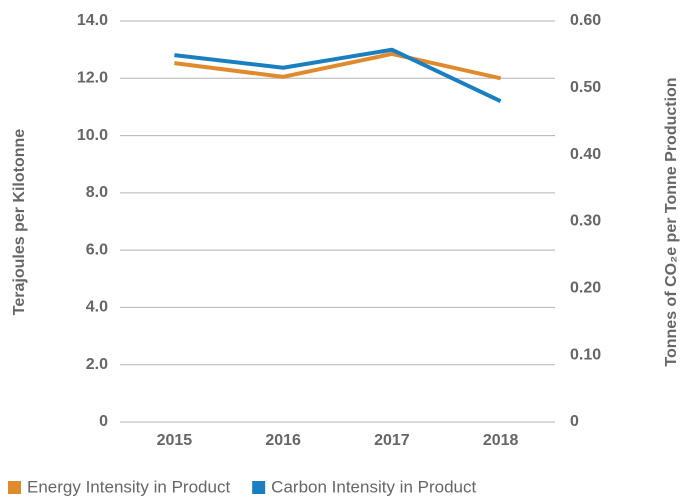  I want to click on legend-label: Energy Intensity in Product, so click(128, 486).